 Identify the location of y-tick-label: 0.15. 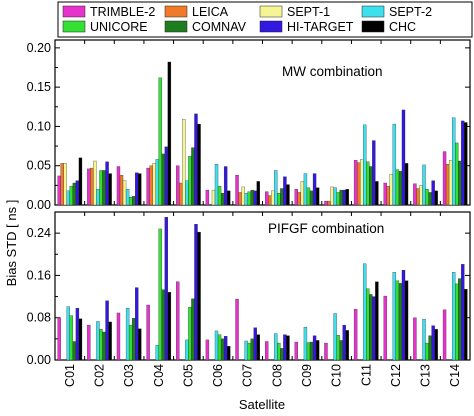
(39, 87).